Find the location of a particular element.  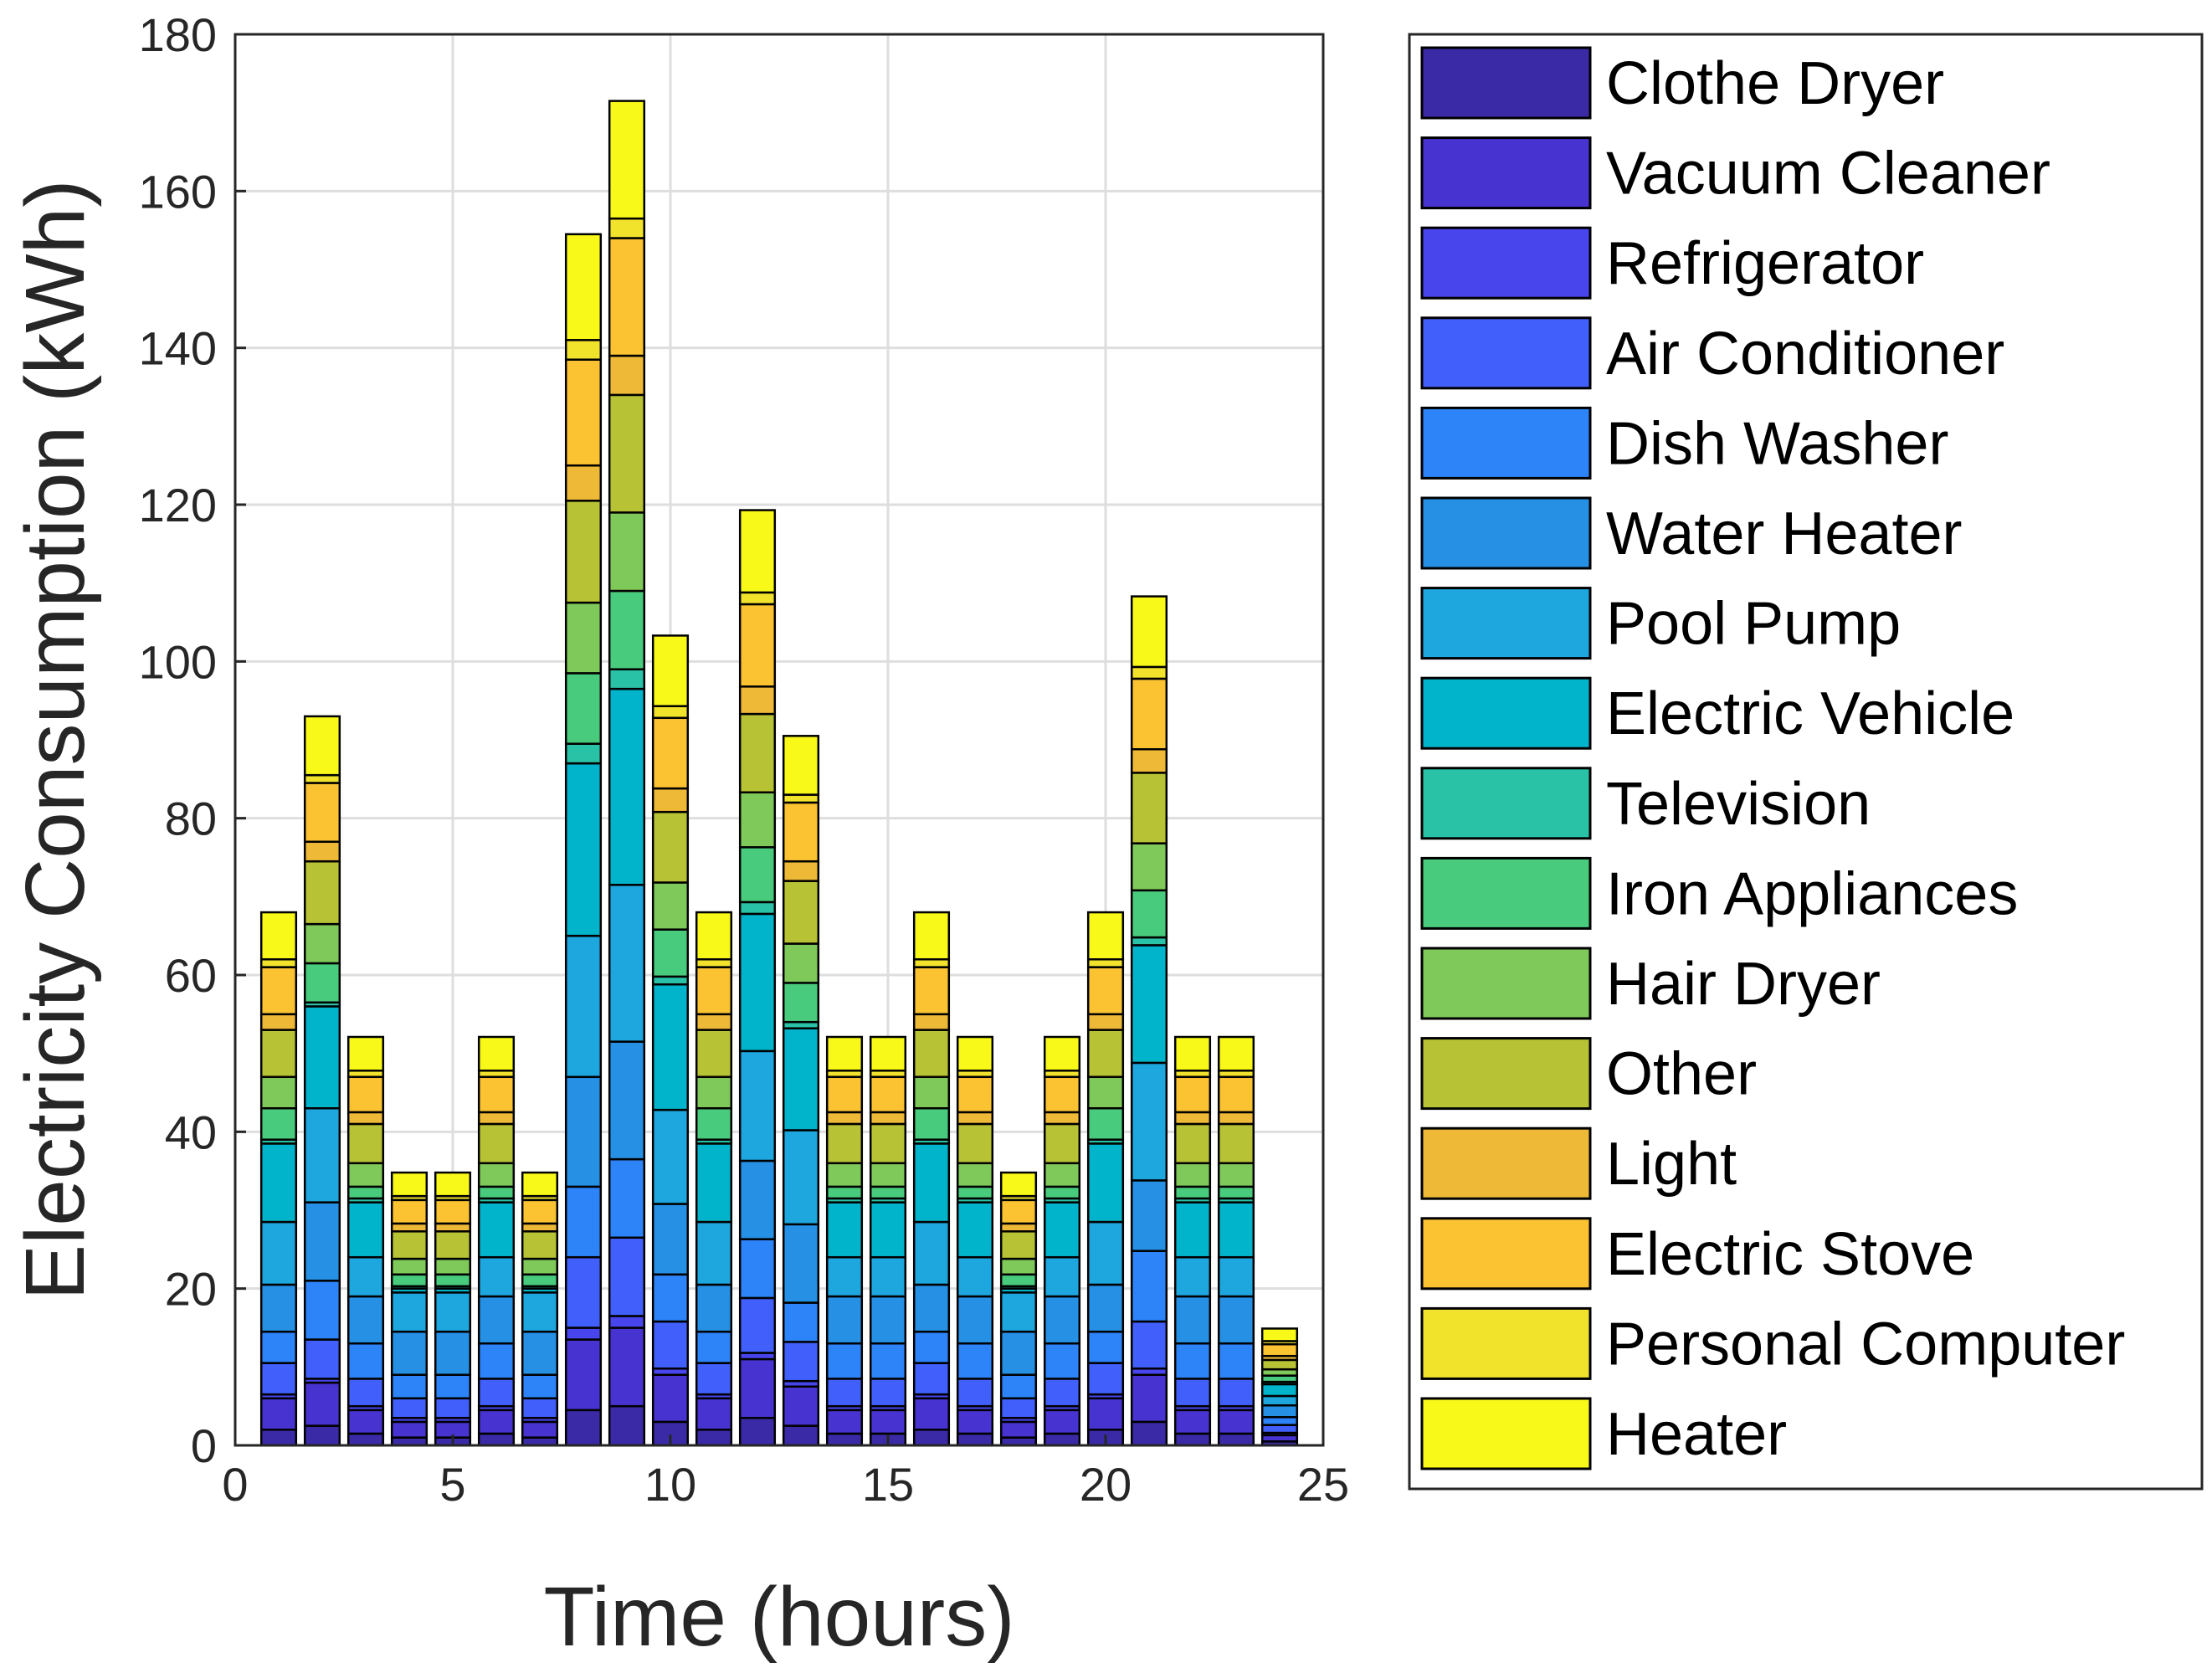

x-tick-label: 5 is located at coordinates (452, 1484).